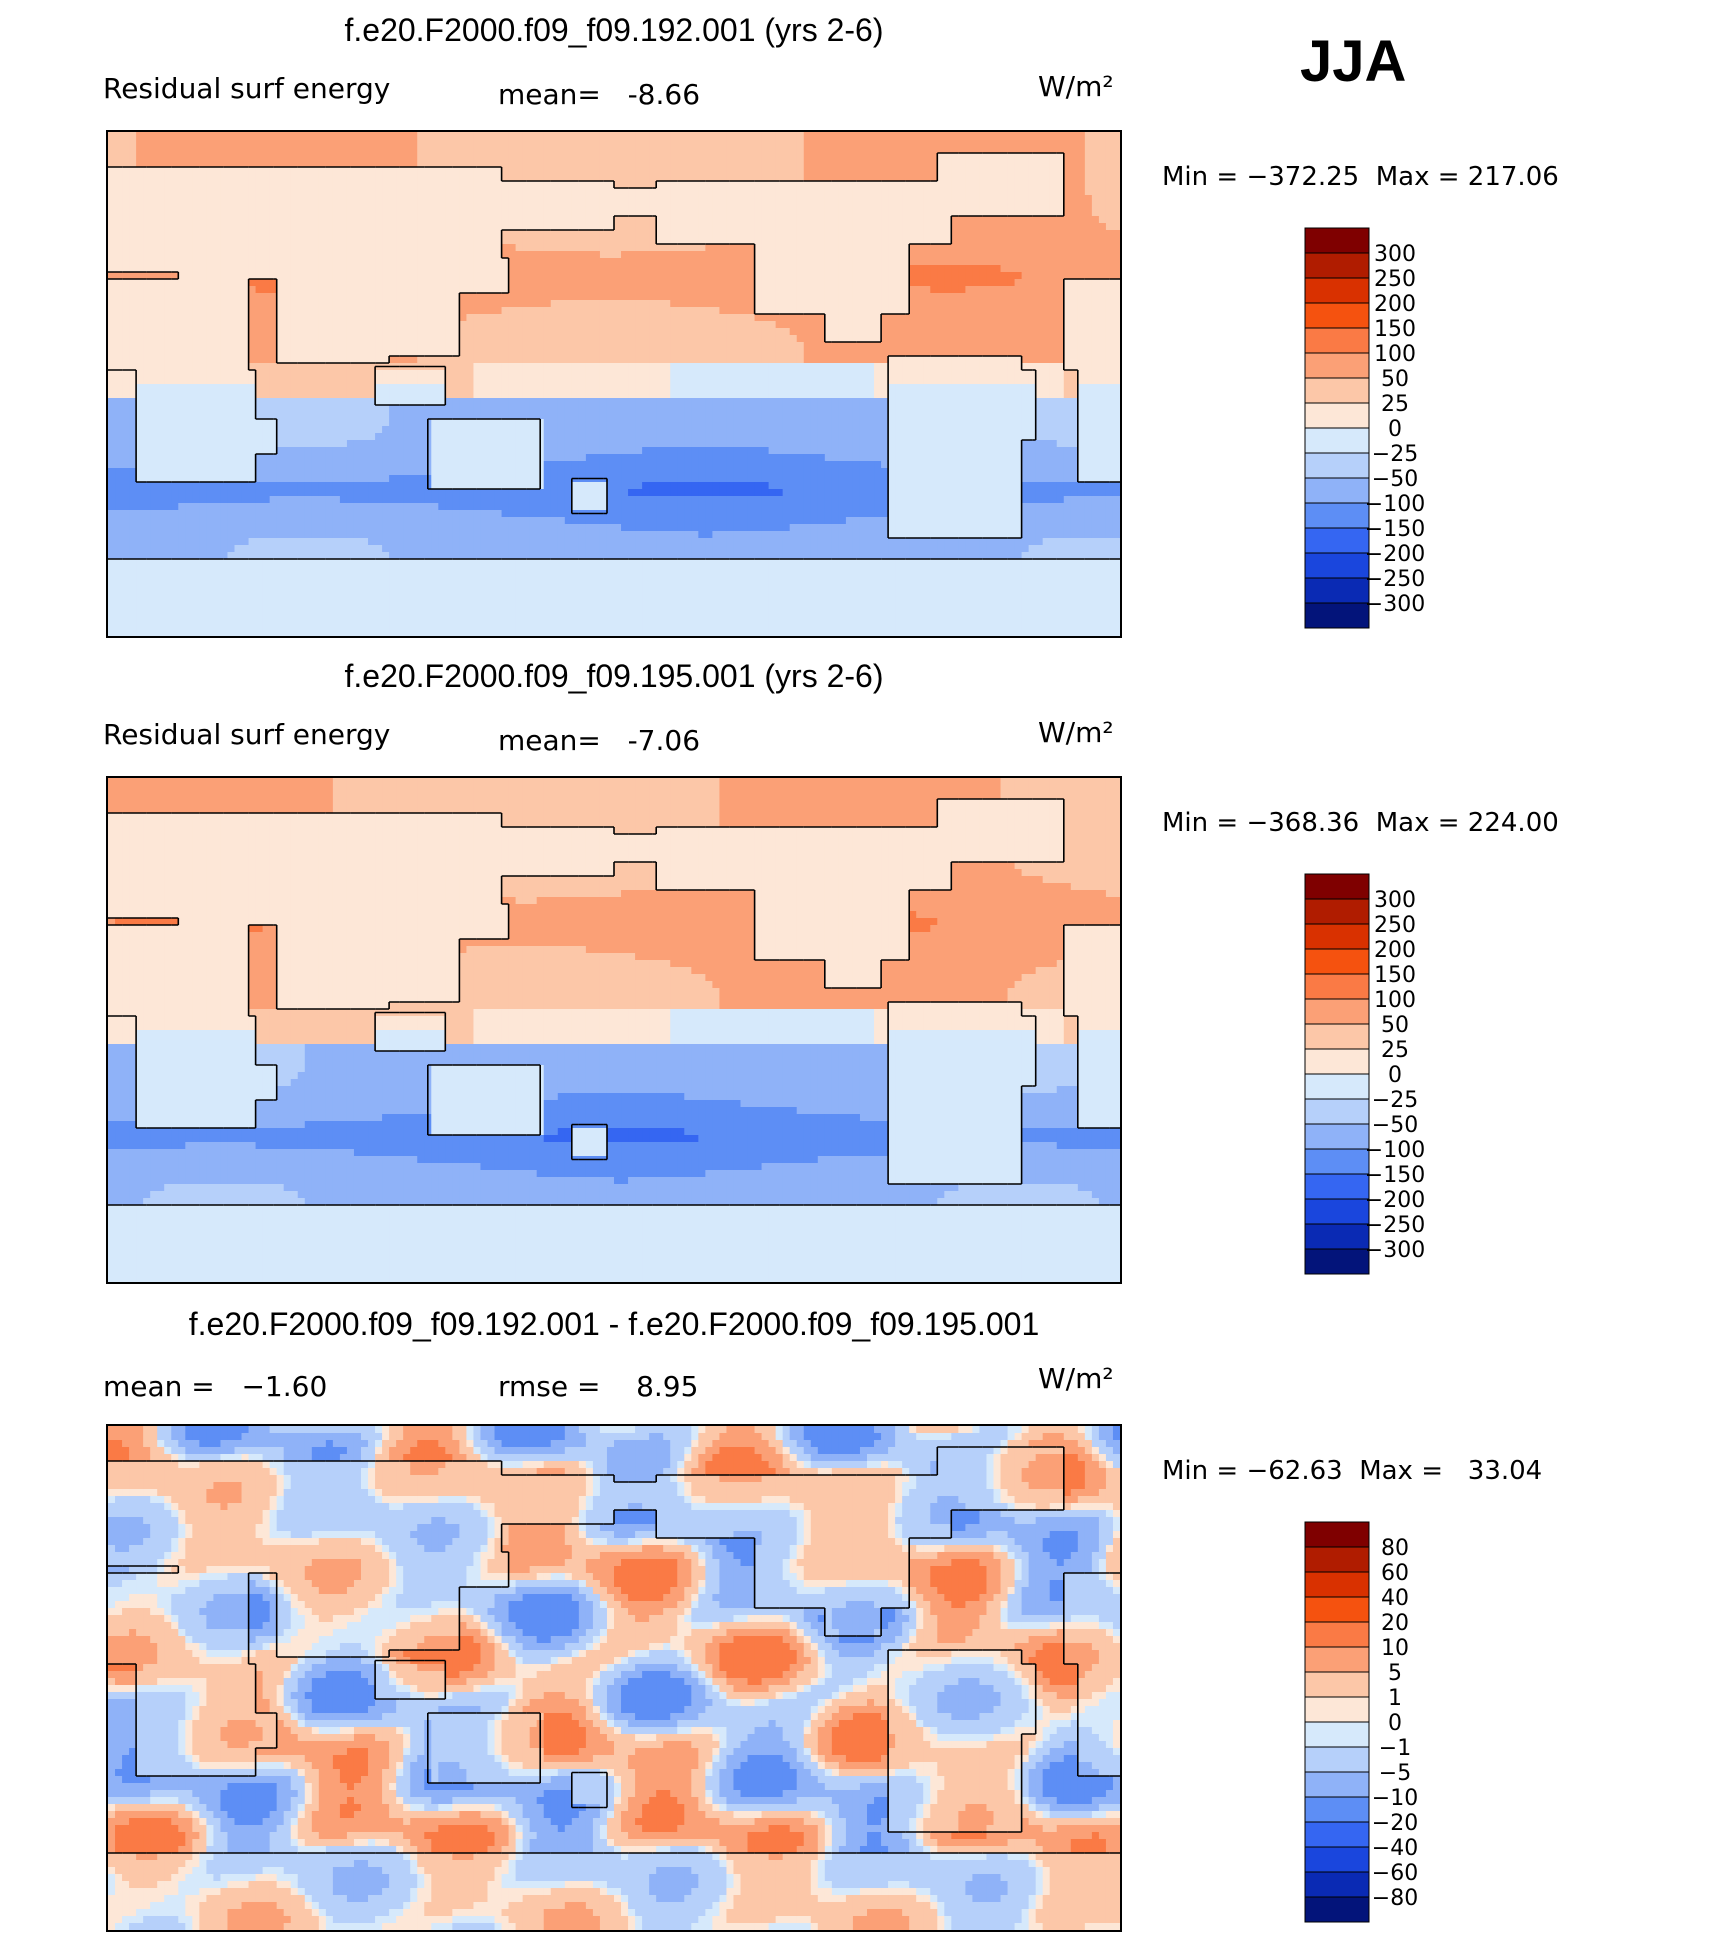 The image size is (1710, 1952). What do you see at coordinates (1395, 1573) in the screenshot?
I see `colorbar-tick-label: 60` at bounding box center [1395, 1573].